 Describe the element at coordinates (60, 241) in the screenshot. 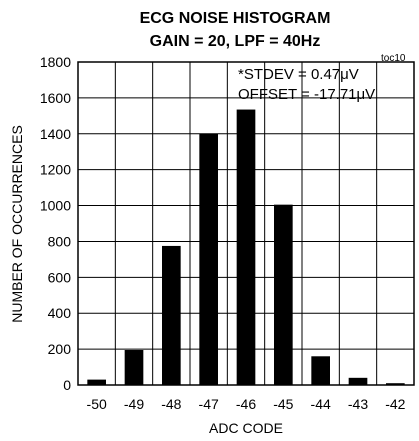

I see `y-tick-label: 800` at that location.